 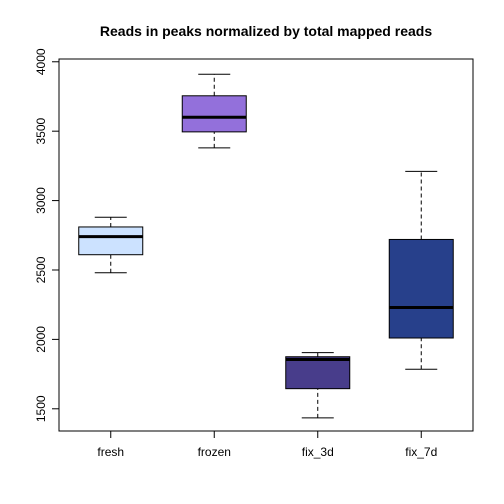 What do you see at coordinates (267, 444) in the screenshot?
I see `x-axis: fresh frozen fix_3d fix_7d` at bounding box center [267, 444].